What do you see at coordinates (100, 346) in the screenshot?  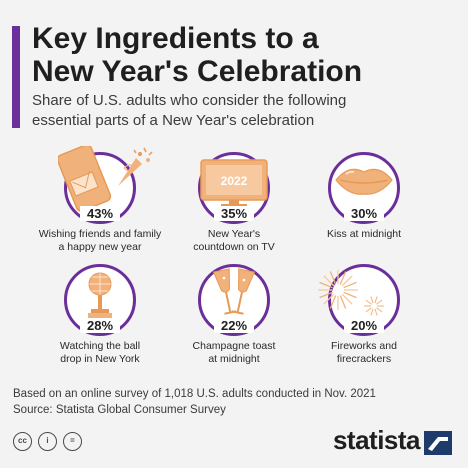 I see `category-label-line: Watching the ball` at bounding box center [100, 346].